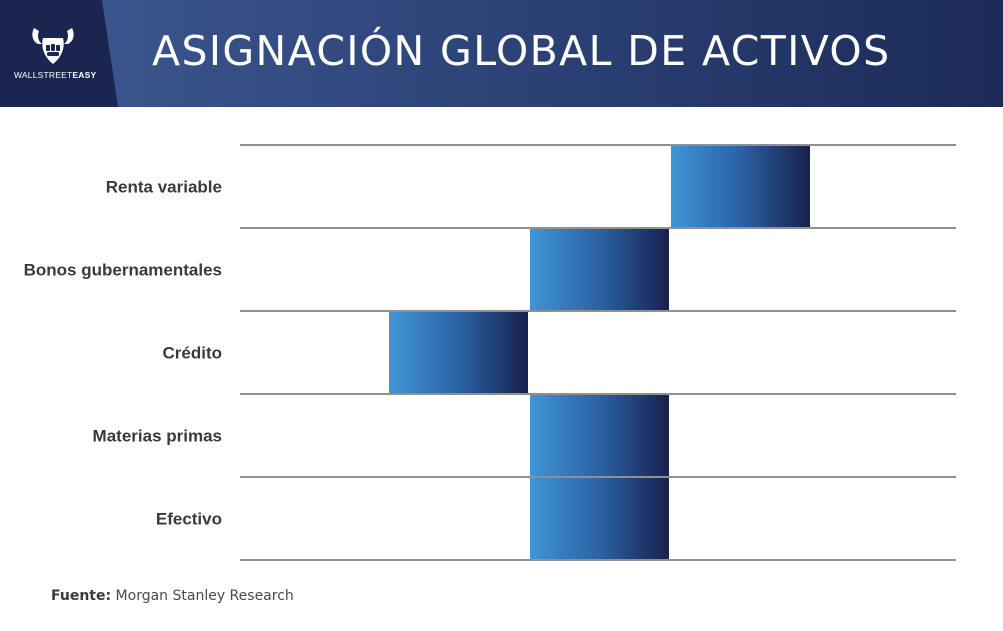 This screenshot has width=1003, height=631. What do you see at coordinates (43, 75) in the screenshot?
I see `logo-wordmark-regular: WALLSTREET` at bounding box center [43, 75].